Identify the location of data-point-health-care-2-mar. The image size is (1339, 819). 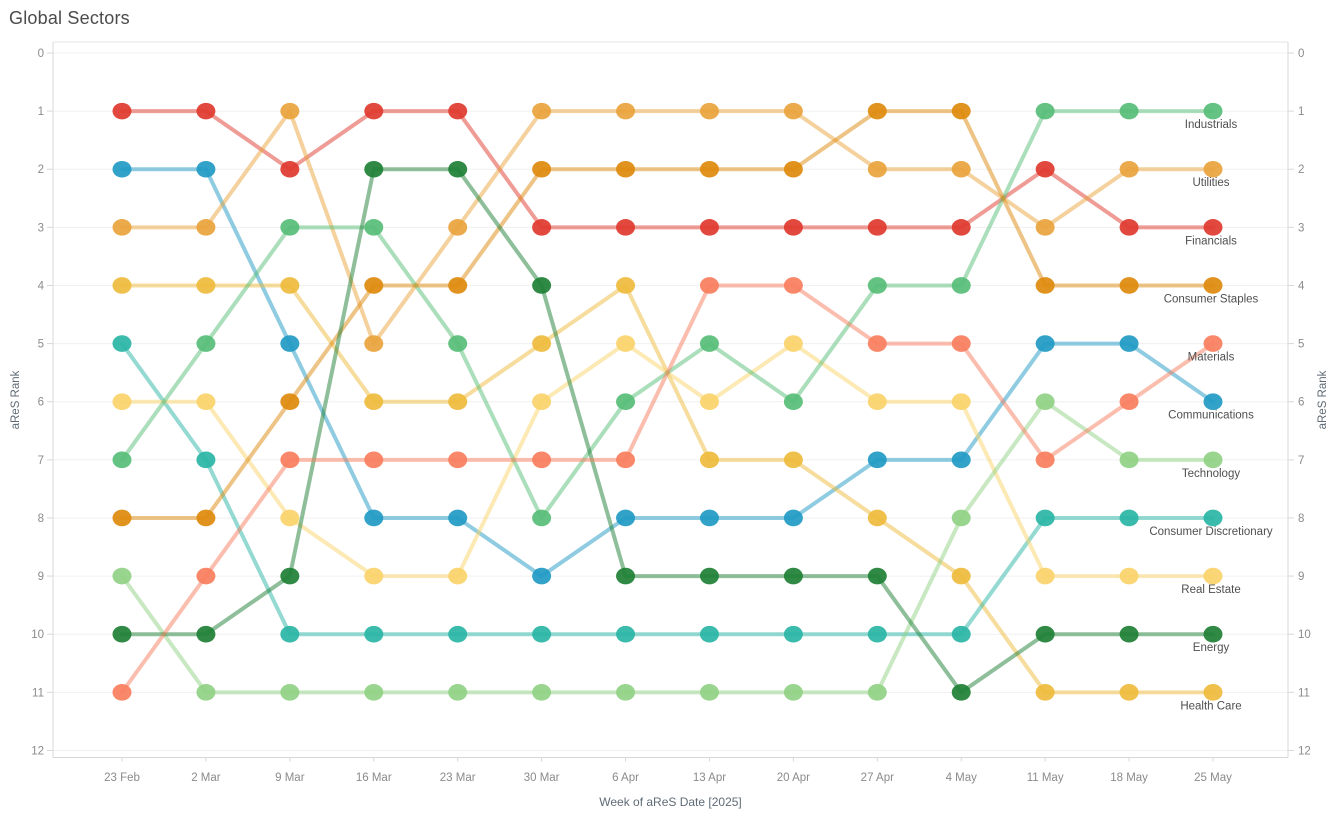
(206, 285).